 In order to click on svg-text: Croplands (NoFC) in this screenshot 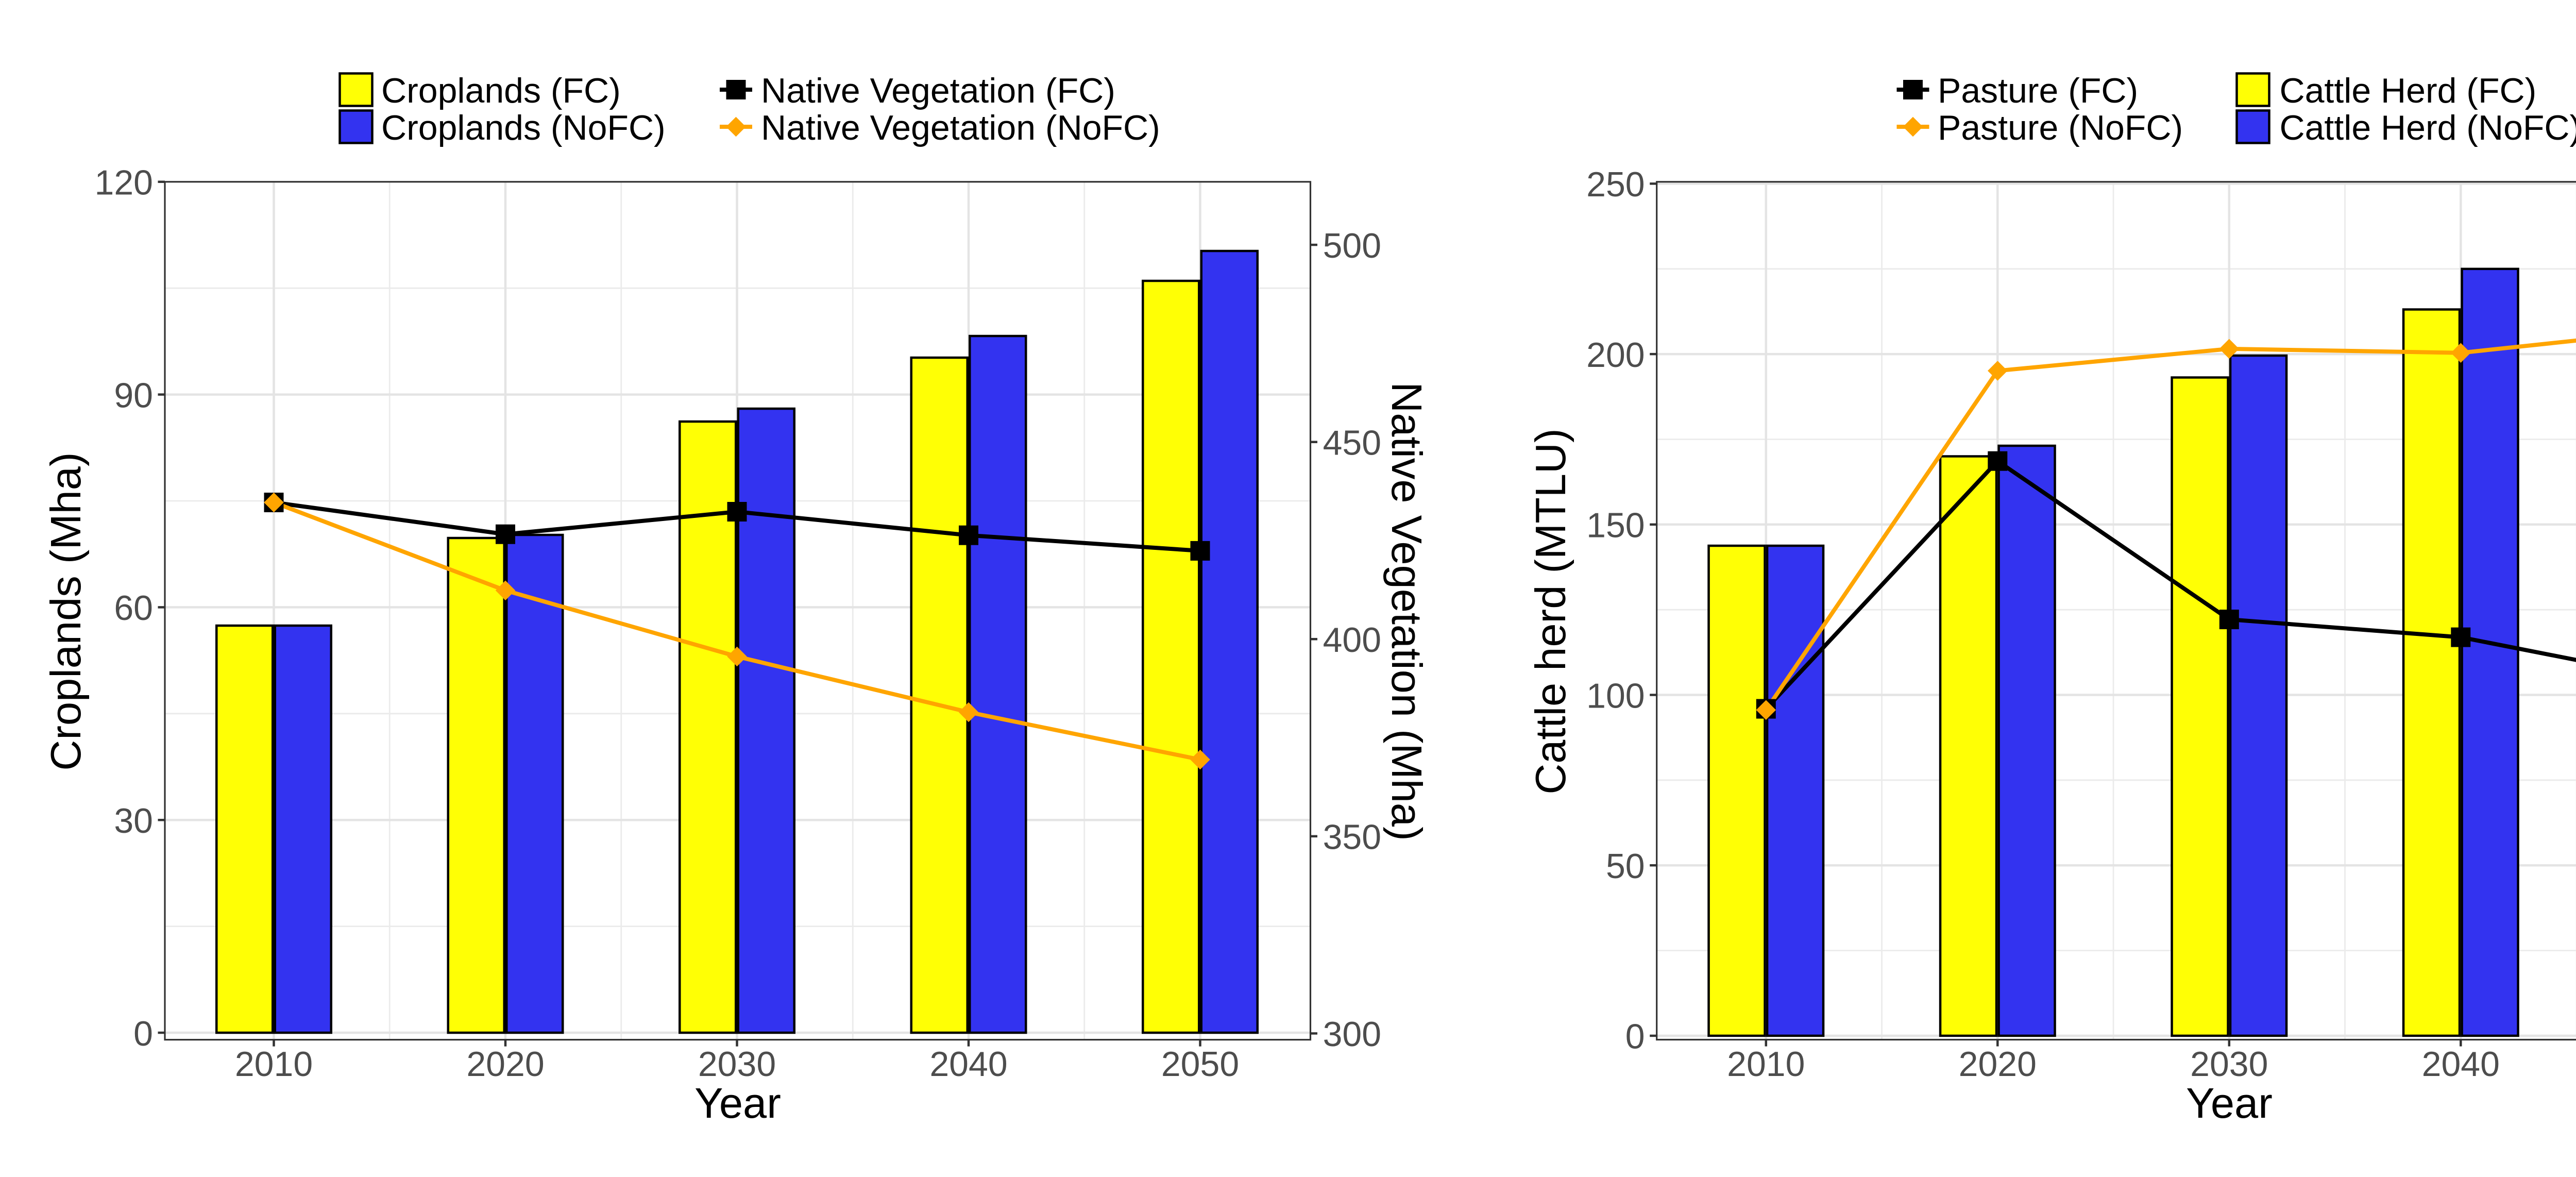, I will do `click(523, 128)`.